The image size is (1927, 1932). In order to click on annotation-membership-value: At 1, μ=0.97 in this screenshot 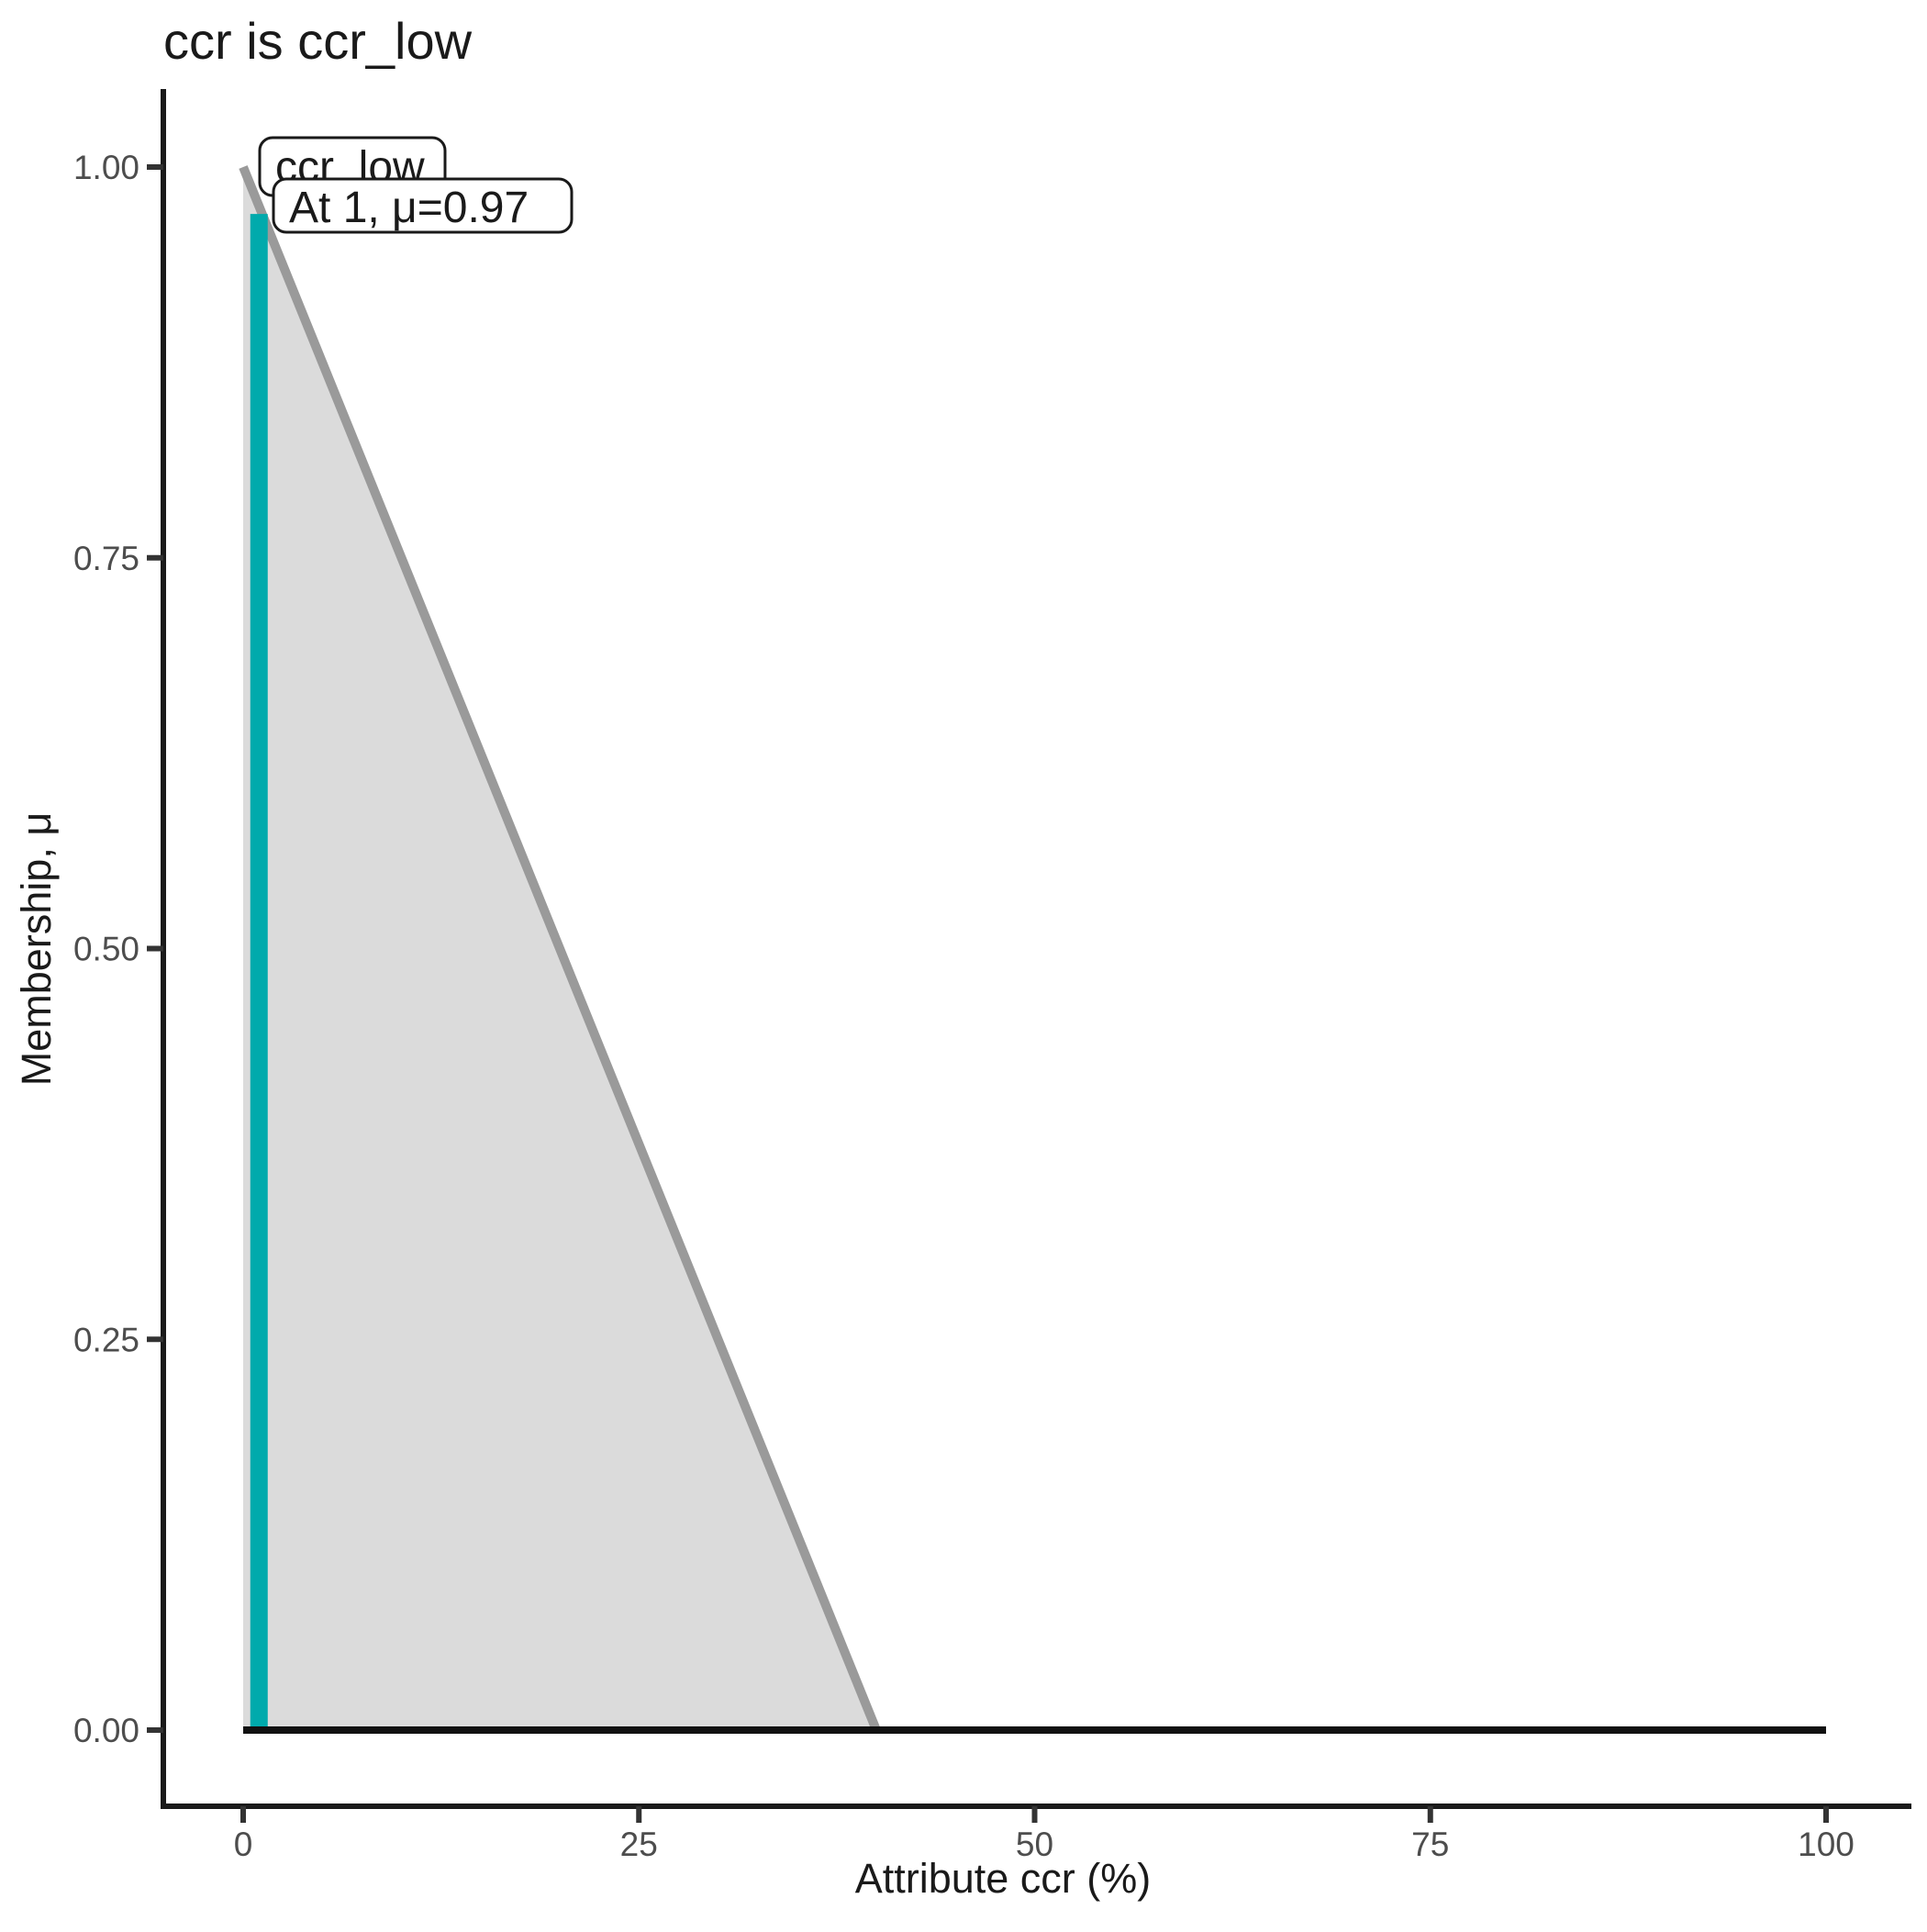, I will do `click(423, 205)`.